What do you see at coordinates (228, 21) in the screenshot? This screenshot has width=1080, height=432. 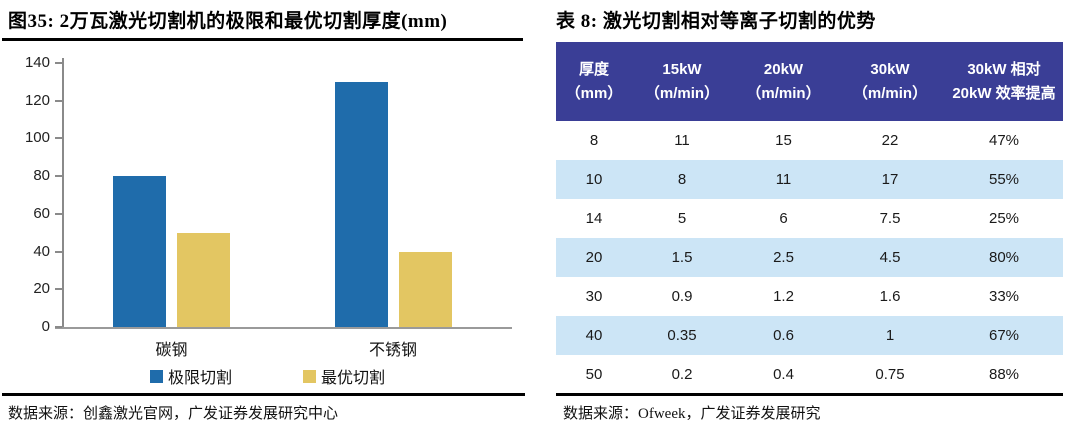 I see `figure-title: 图35: 2万瓦激光切割机的极限和最优切割厚度(mm)` at bounding box center [228, 21].